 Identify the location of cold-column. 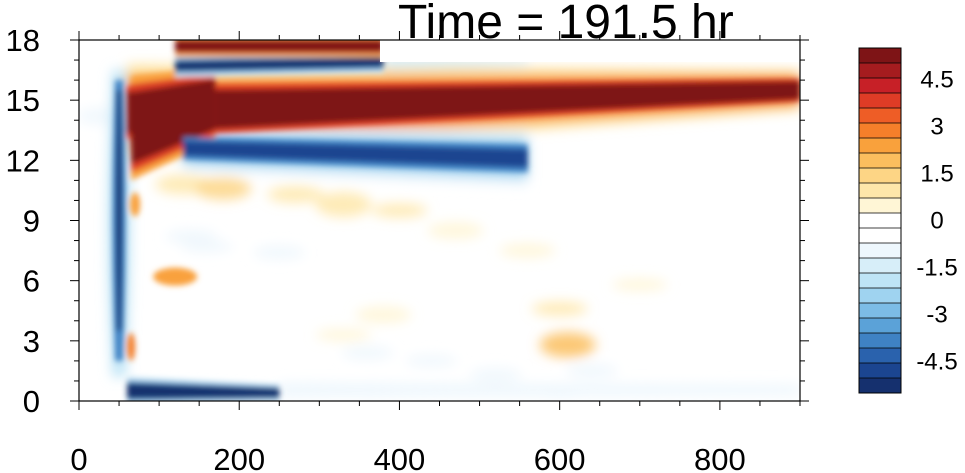
(119, 210).